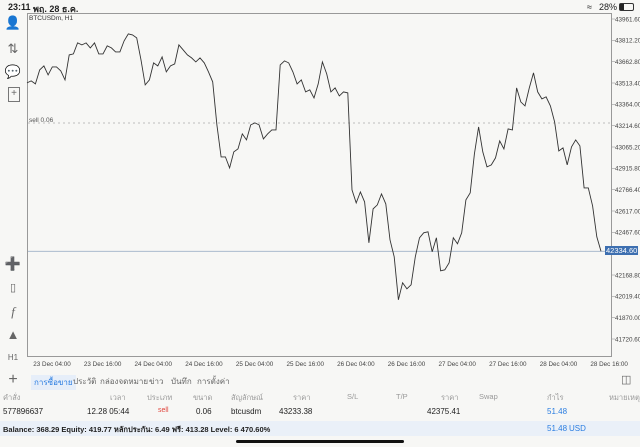  Describe the element at coordinates (13, 263) in the screenshot. I see `crosshair-icon: ➕` at that location.